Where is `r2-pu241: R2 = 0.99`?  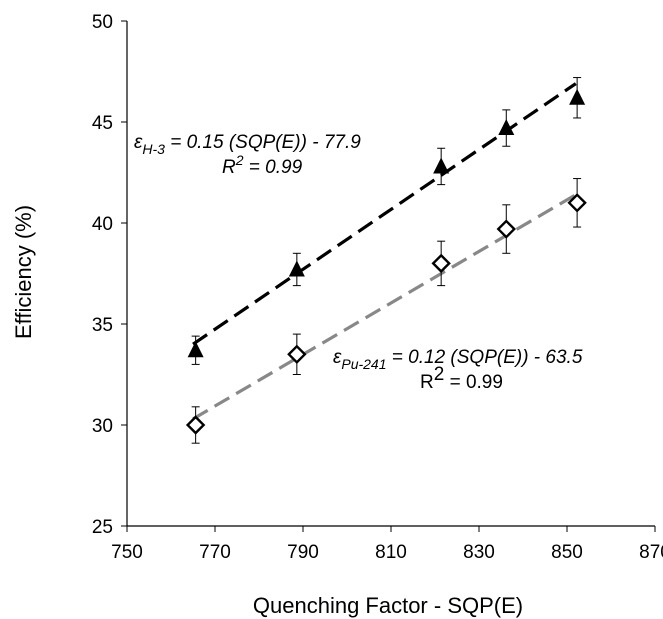 r2-pu241: R2 = 0.99 is located at coordinates (461, 378).